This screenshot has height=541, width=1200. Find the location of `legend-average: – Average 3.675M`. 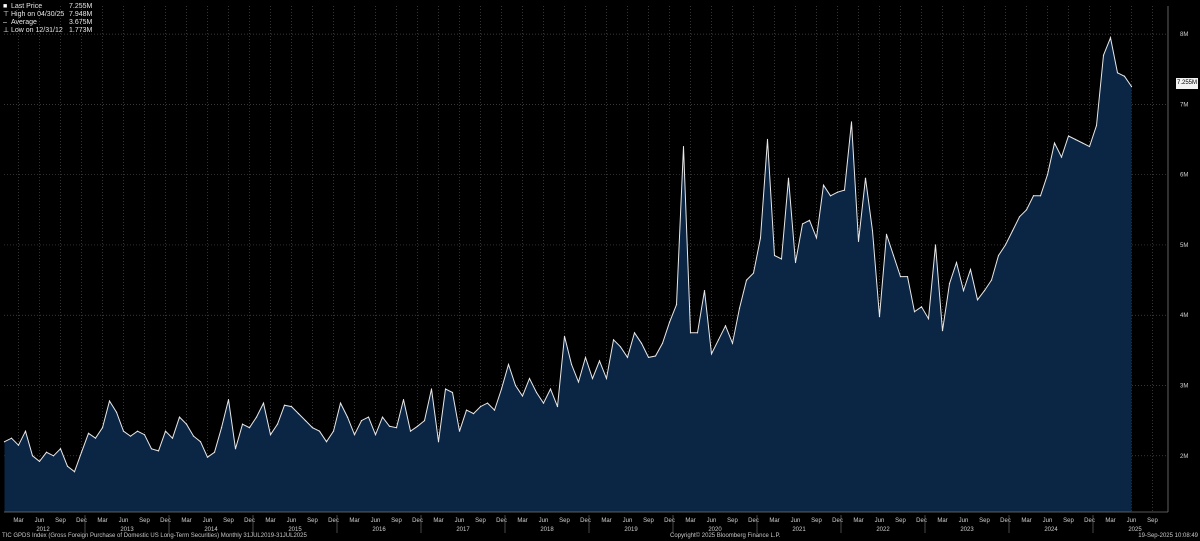

legend-average: – Average 3.675M is located at coordinates (47, 23).